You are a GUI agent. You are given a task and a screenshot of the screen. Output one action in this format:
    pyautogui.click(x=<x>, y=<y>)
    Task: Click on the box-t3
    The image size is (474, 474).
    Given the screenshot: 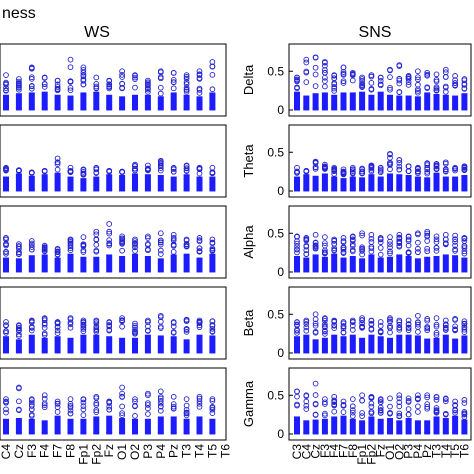 What is the action you would take?
    pyautogui.click(x=436, y=344)
    